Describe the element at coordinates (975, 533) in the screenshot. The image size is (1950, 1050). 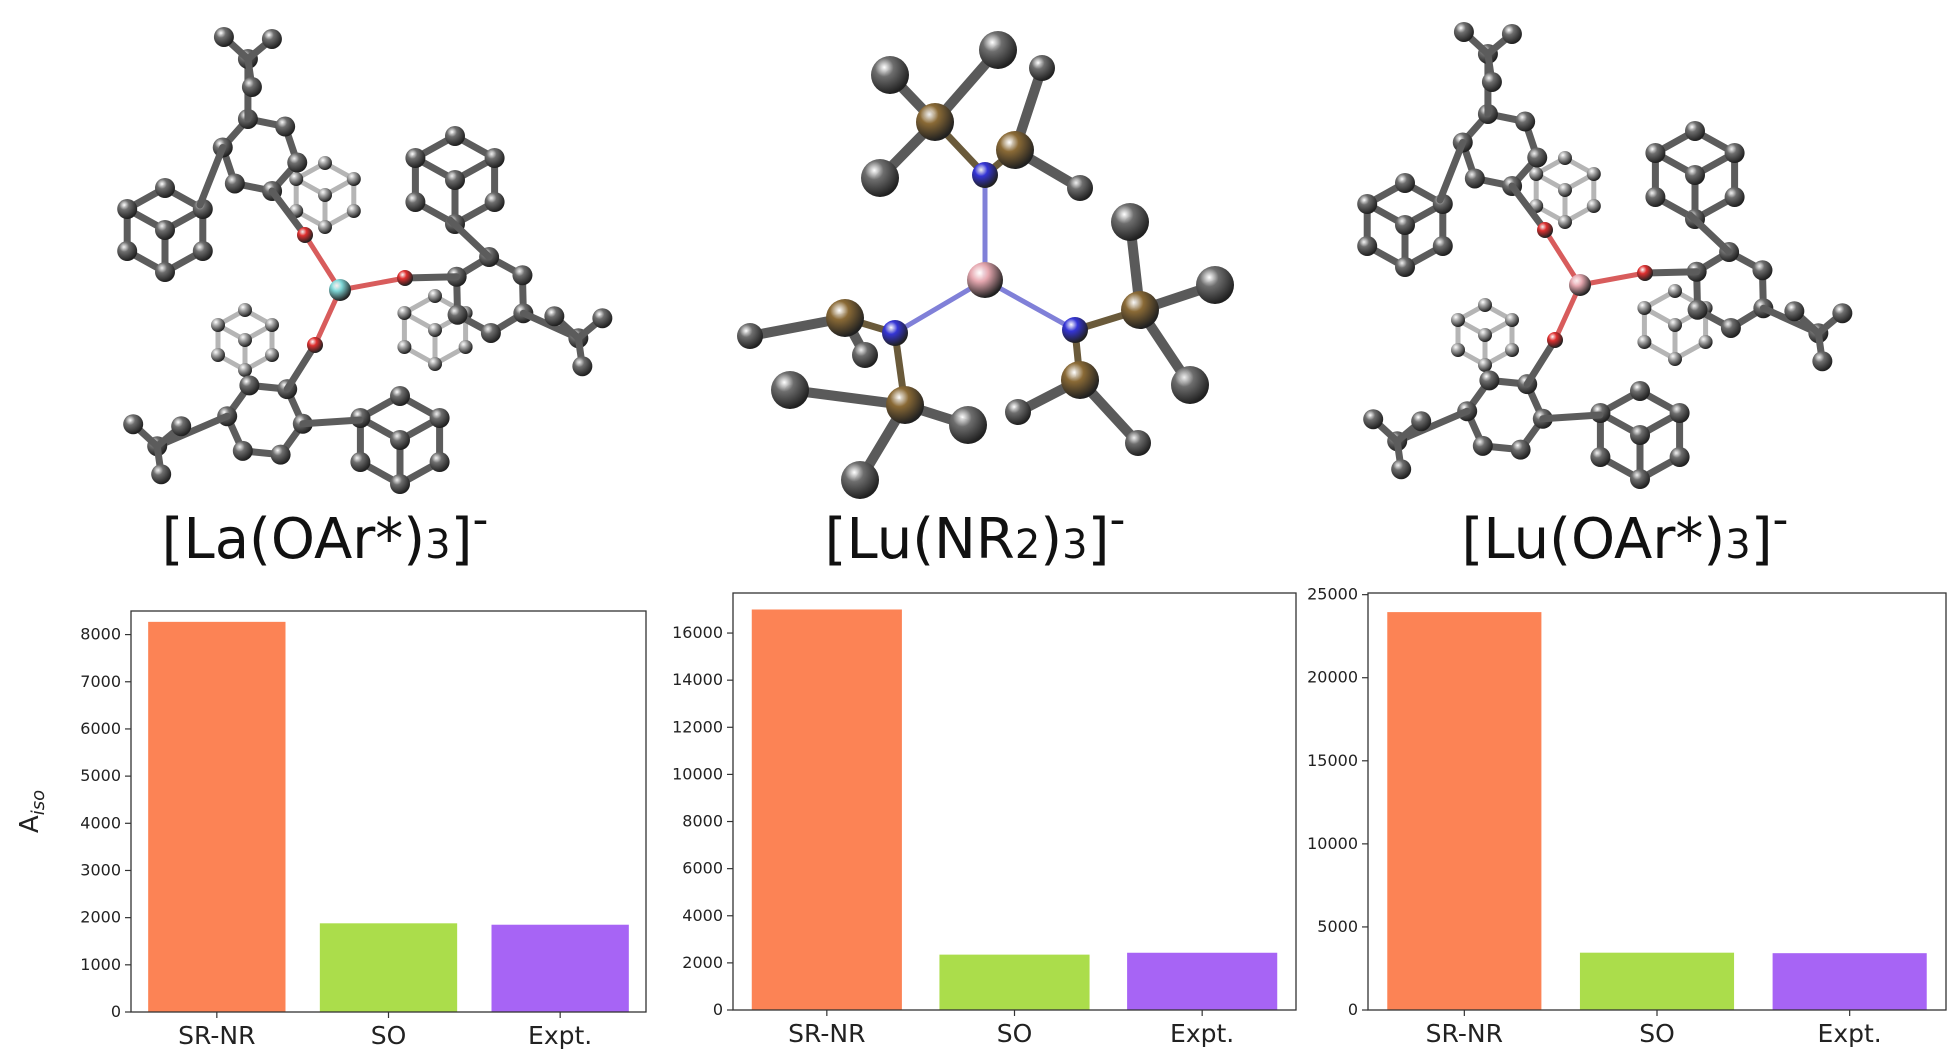
I see `compound-title: [Lu(NR2)3]-` at that location.